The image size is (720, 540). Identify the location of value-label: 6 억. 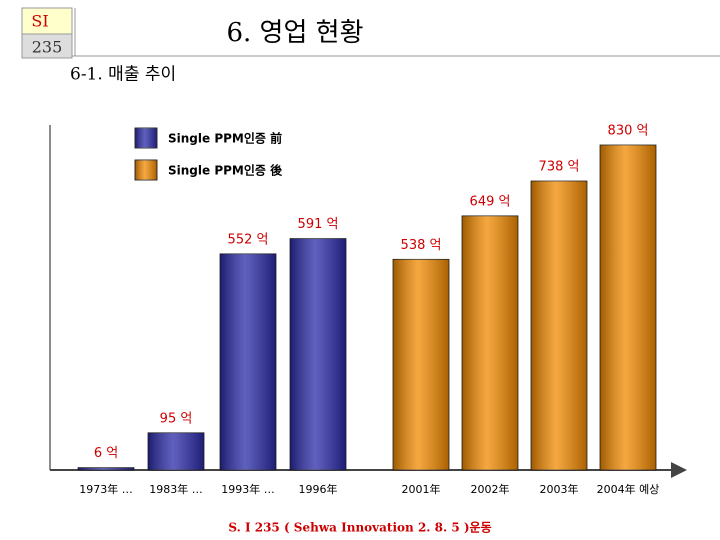
(106, 453).